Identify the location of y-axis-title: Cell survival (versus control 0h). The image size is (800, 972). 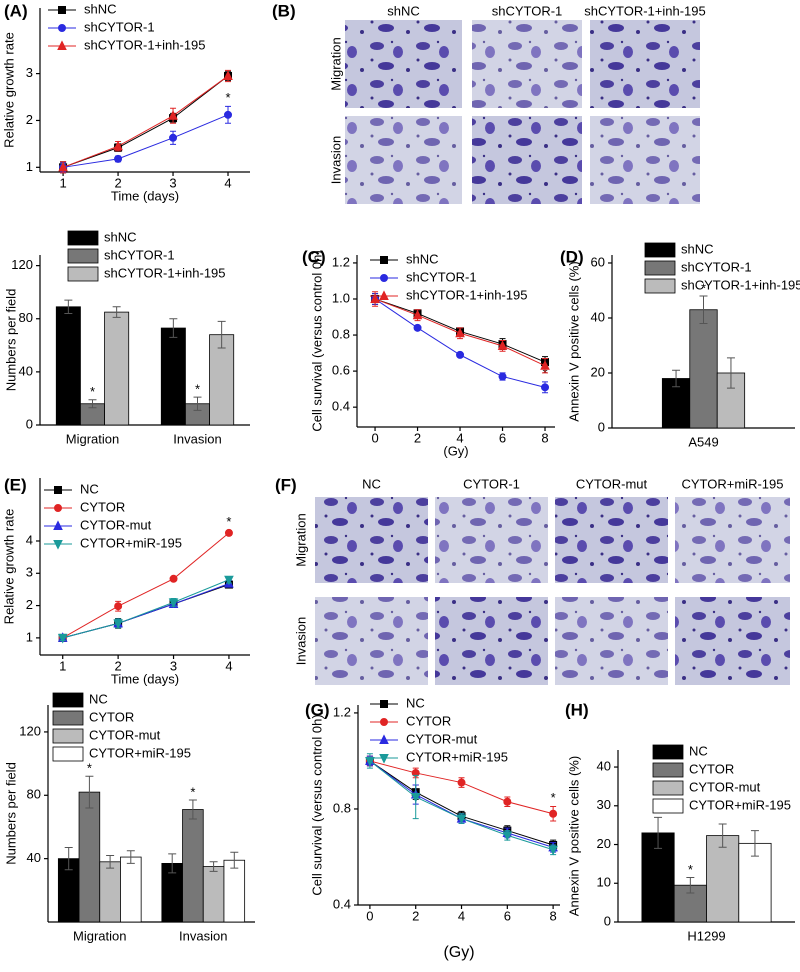
(316, 340).